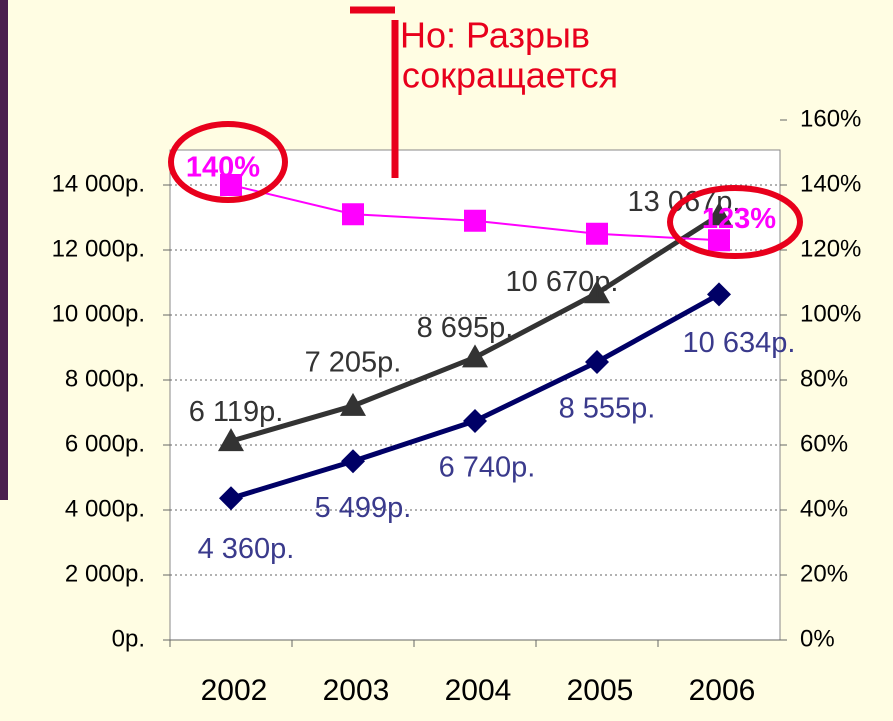 The height and width of the screenshot is (721, 893). Describe the element at coordinates (478, 690) in the screenshot. I see `x-tick-label: 2004` at that location.